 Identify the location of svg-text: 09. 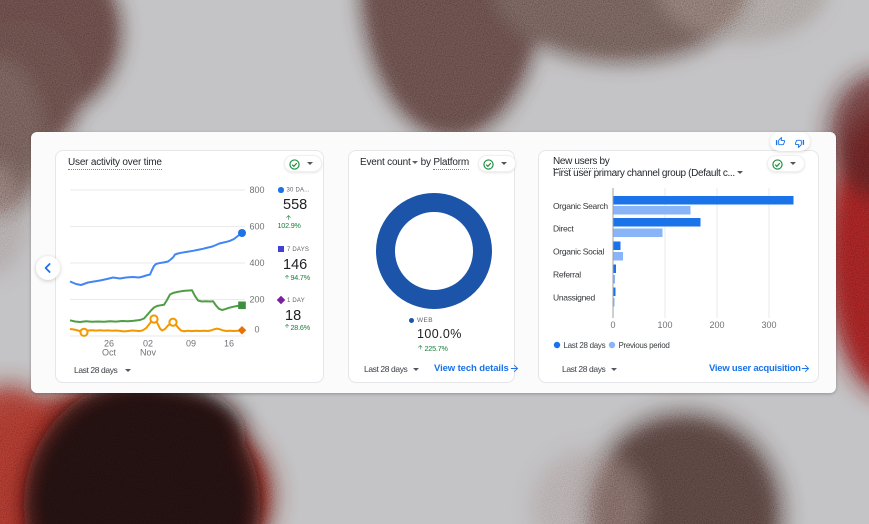
(191, 344).